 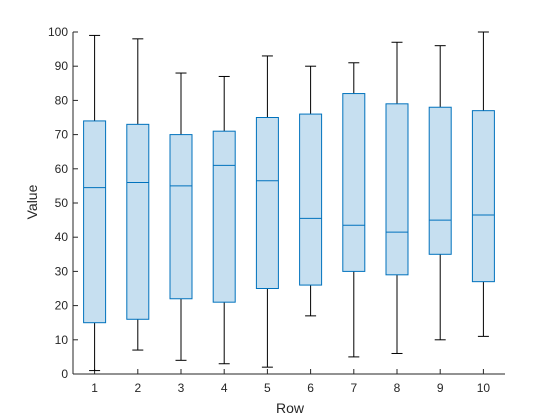 What do you see at coordinates (62, 66) in the screenshot?
I see `y-tick-label: 90` at bounding box center [62, 66].